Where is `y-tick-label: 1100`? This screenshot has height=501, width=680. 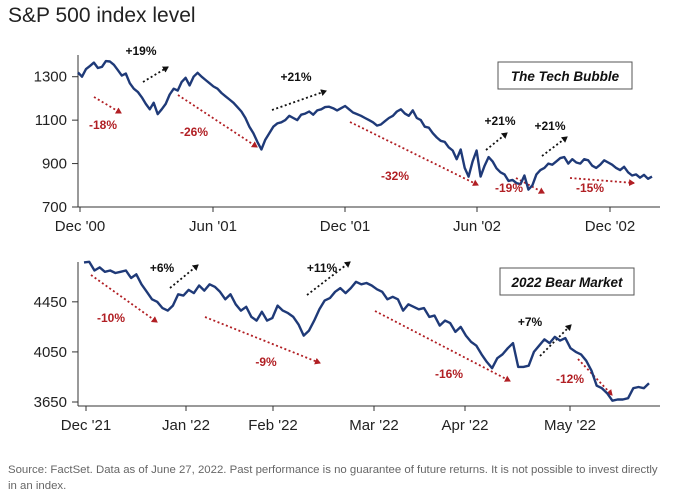 y-tick-label: 1100 is located at coordinates (51, 120).